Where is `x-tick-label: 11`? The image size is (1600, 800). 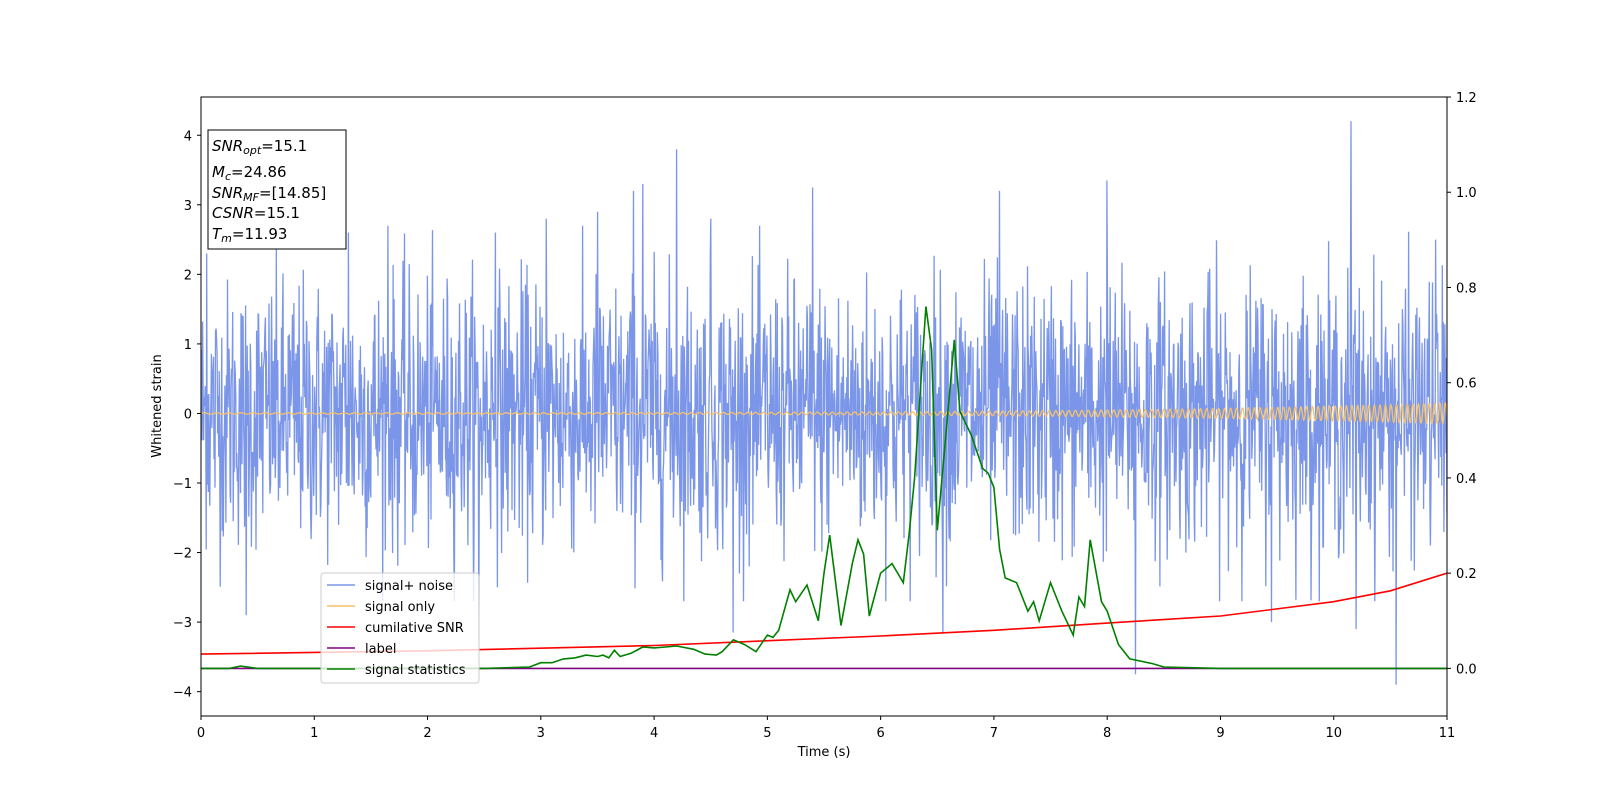 x-tick-label: 11 is located at coordinates (1447, 733).